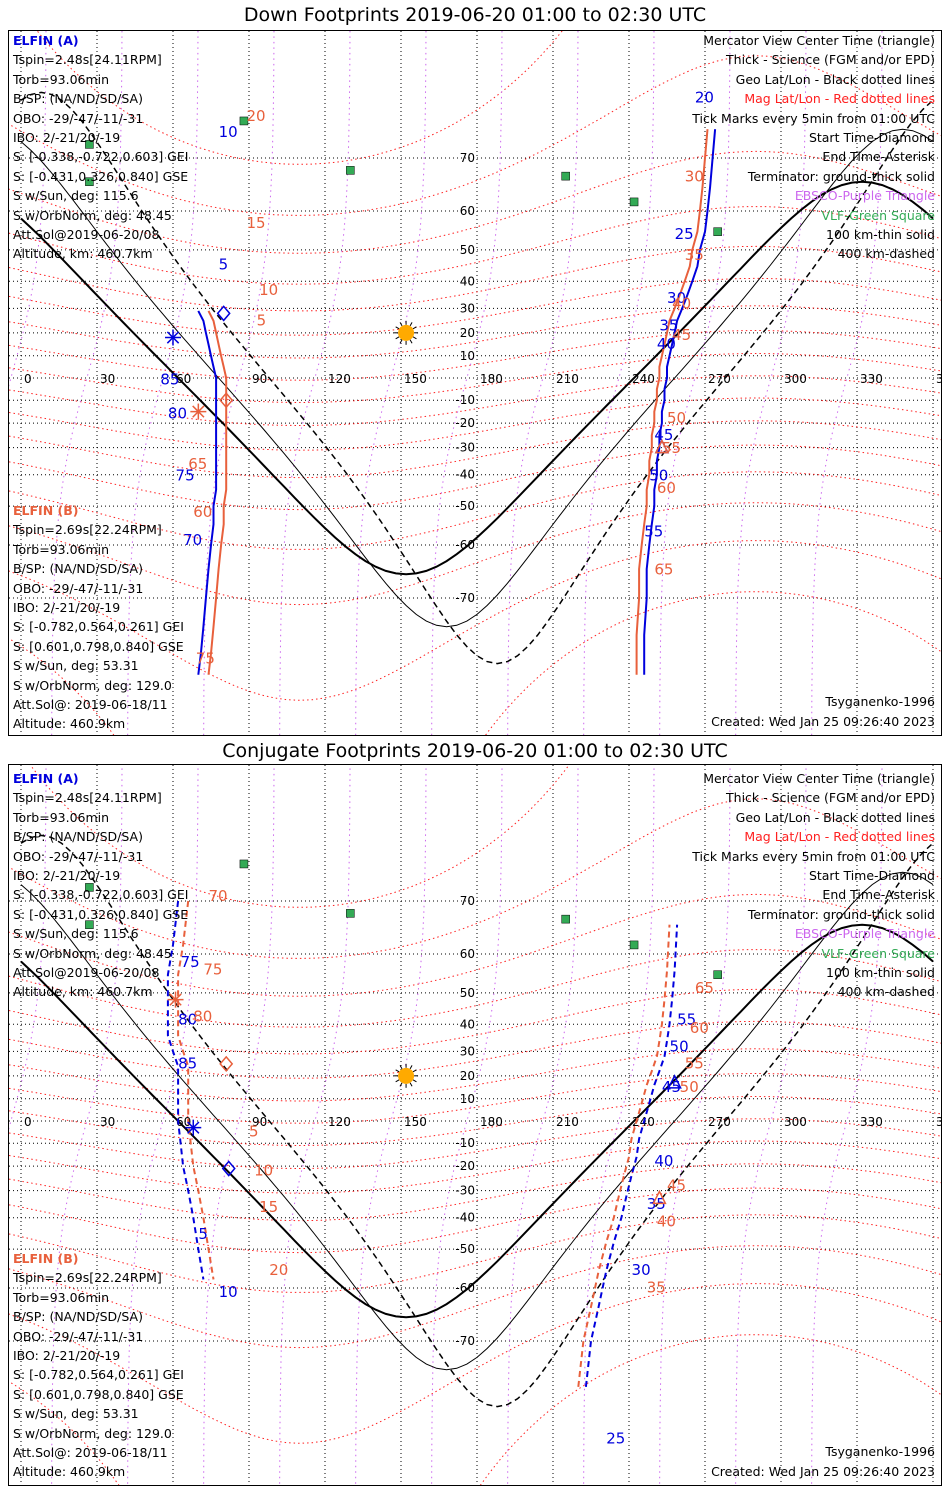  Describe the element at coordinates (467, 901) in the screenshot. I see `lat-tick-label: 70` at that location.